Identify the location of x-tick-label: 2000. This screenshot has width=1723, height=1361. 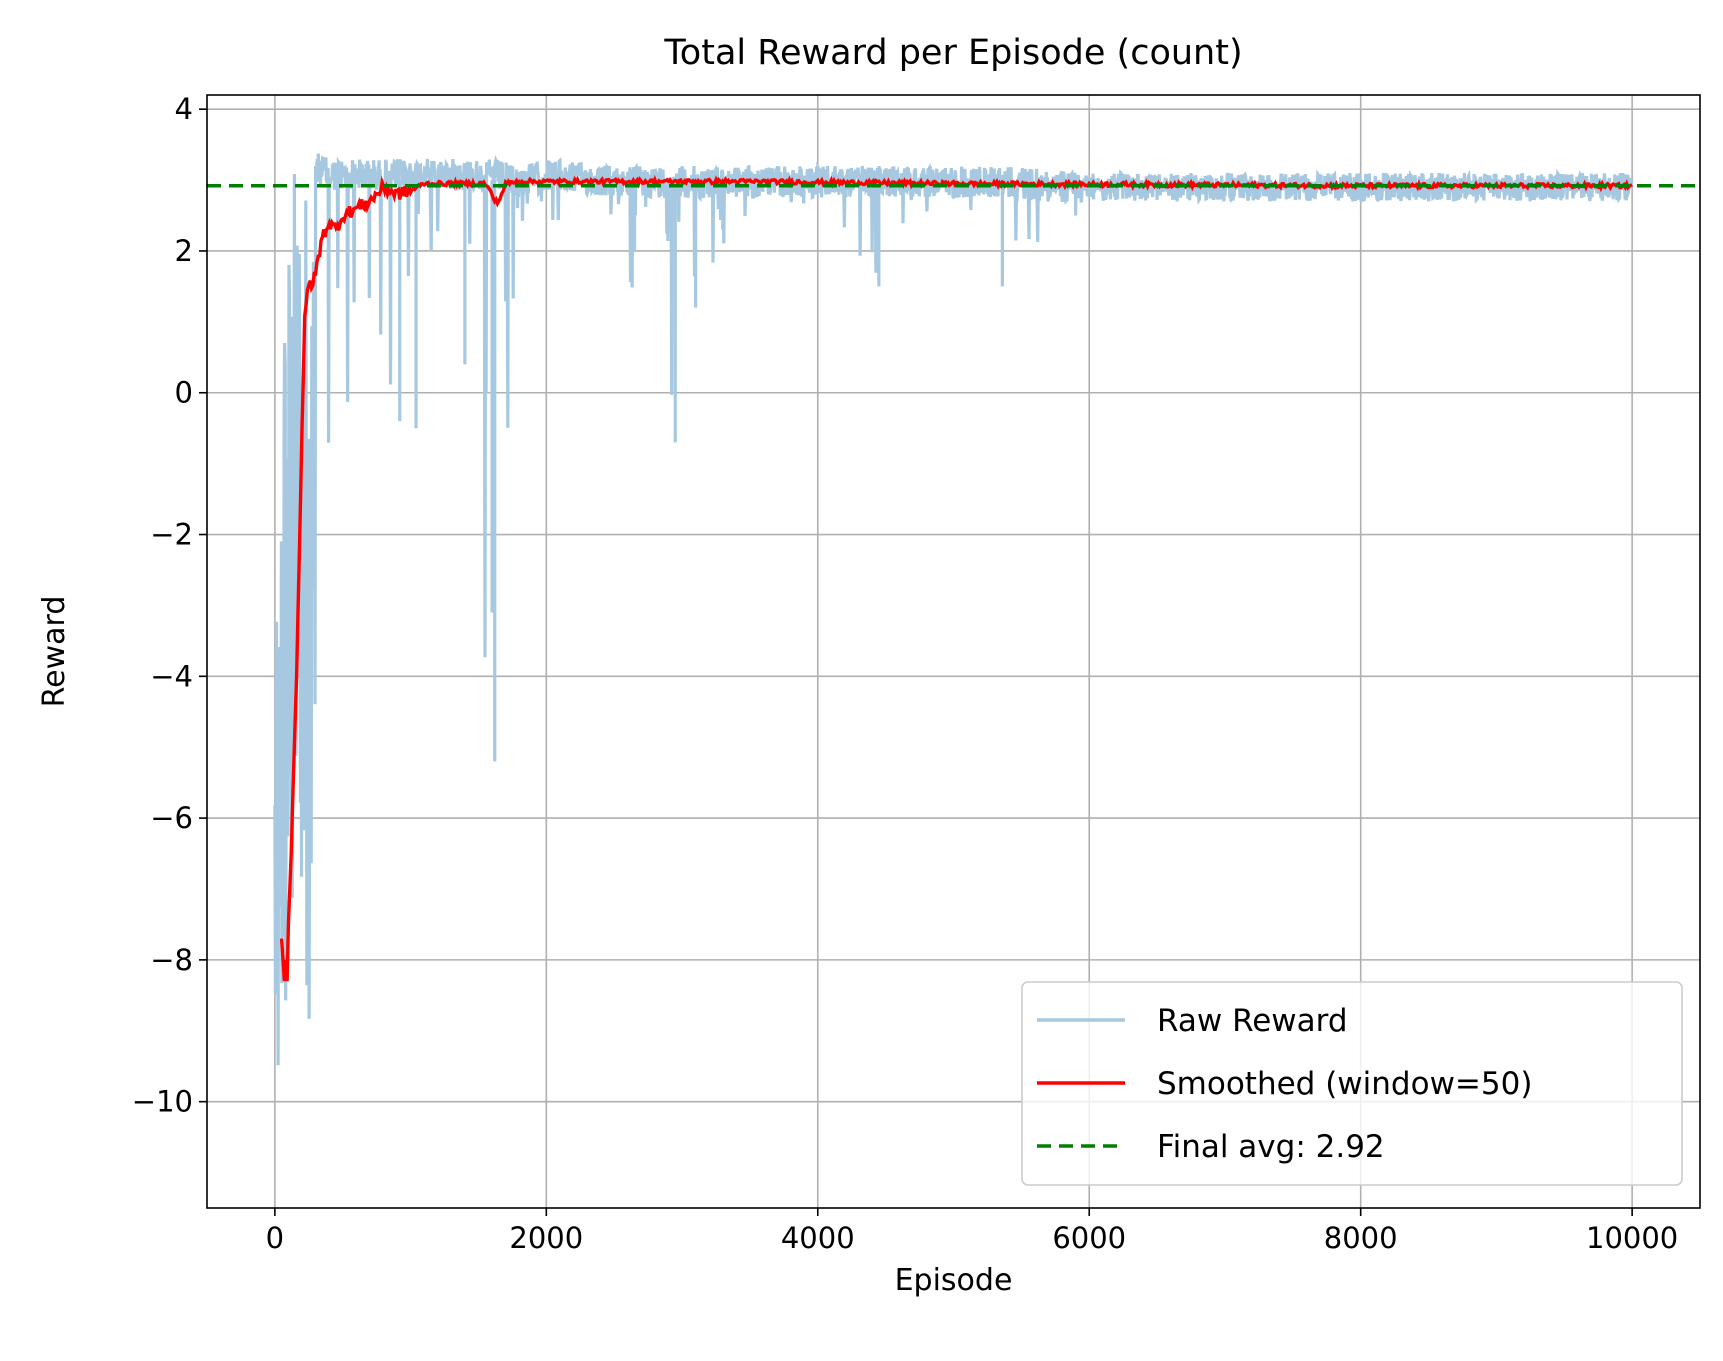
(546, 1238).